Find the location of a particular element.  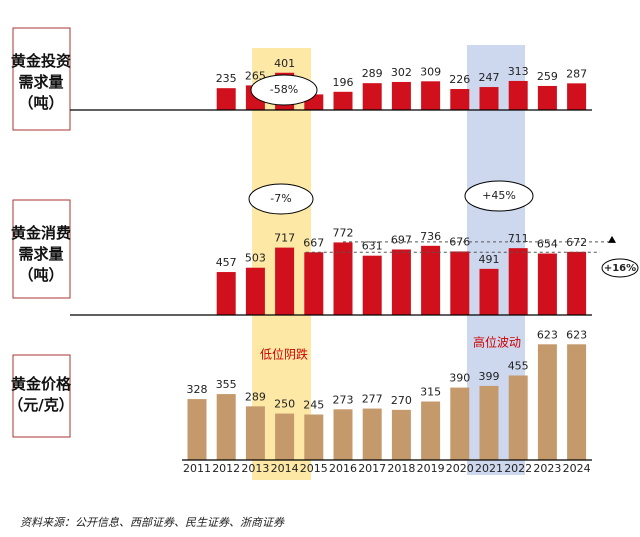

value-label: 399 is located at coordinates (489, 376).